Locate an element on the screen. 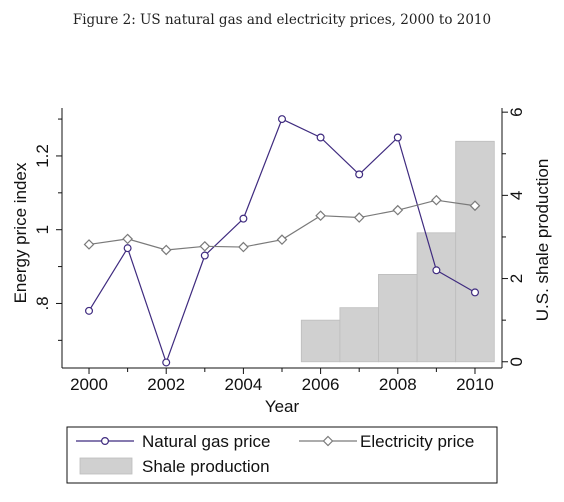  electricity-point-2009 is located at coordinates (436, 200).